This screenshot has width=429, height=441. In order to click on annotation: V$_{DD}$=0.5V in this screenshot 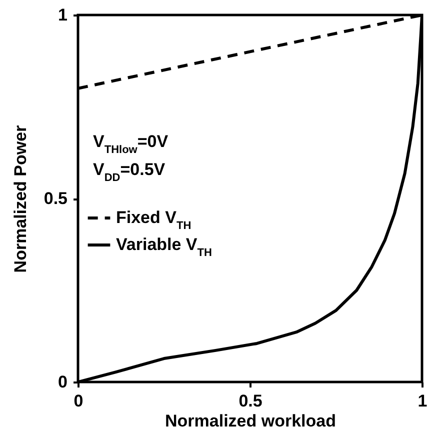, I will do `click(129, 172)`.